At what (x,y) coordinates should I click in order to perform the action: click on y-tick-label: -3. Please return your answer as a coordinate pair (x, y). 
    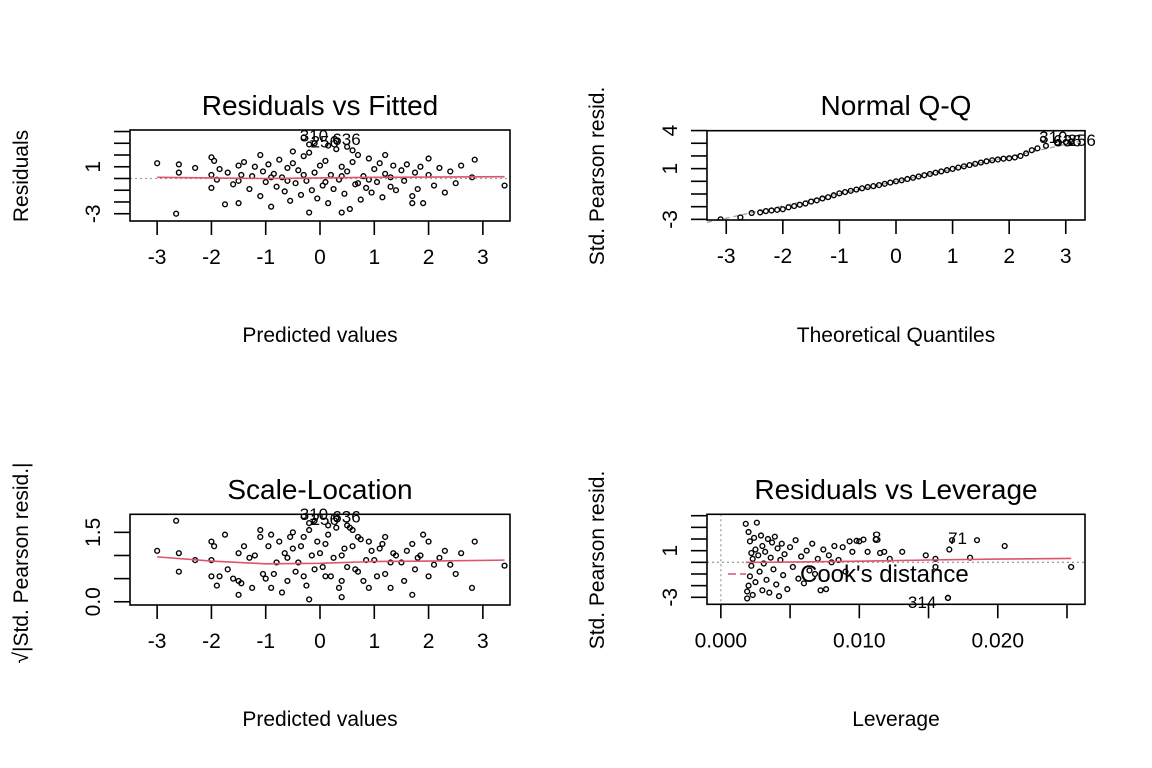
    Looking at the image, I should click on (670, 597).